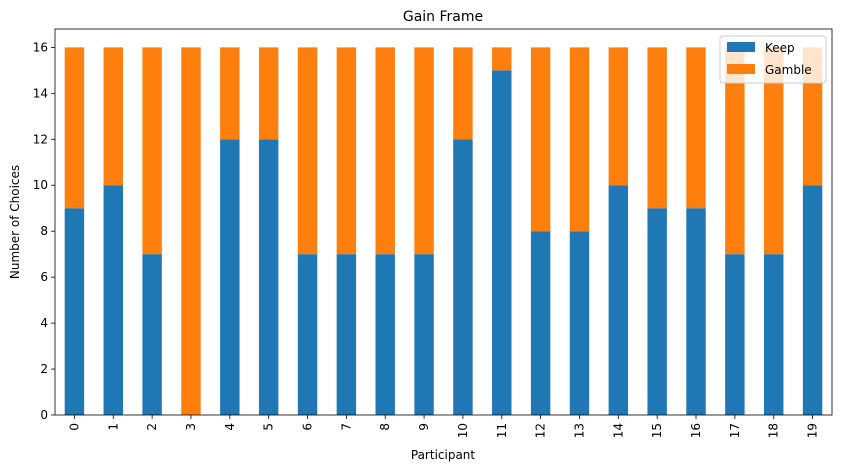 The height and width of the screenshot is (472, 842). What do you see at coordinates (741, 47) in the screenshot?
I see `legend-swatch-keep` at bounding box center [741, 47].